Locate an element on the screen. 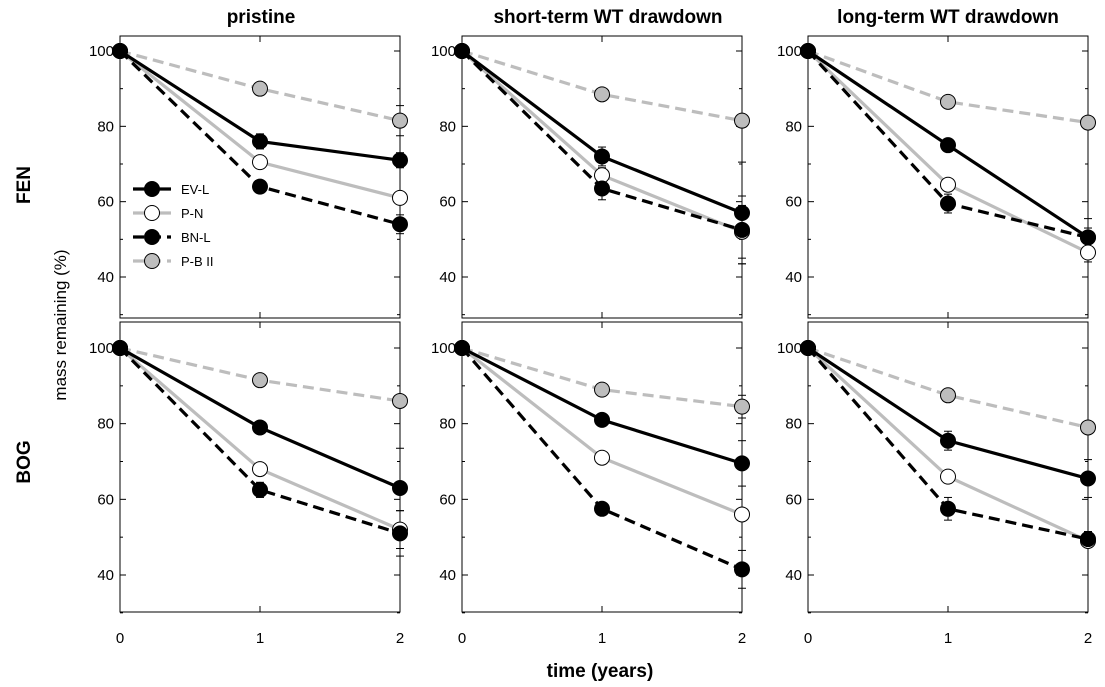 The image size is (1105, 687). panel-fen-0: 40 60 80 100 is located at coordinates (248, 177).